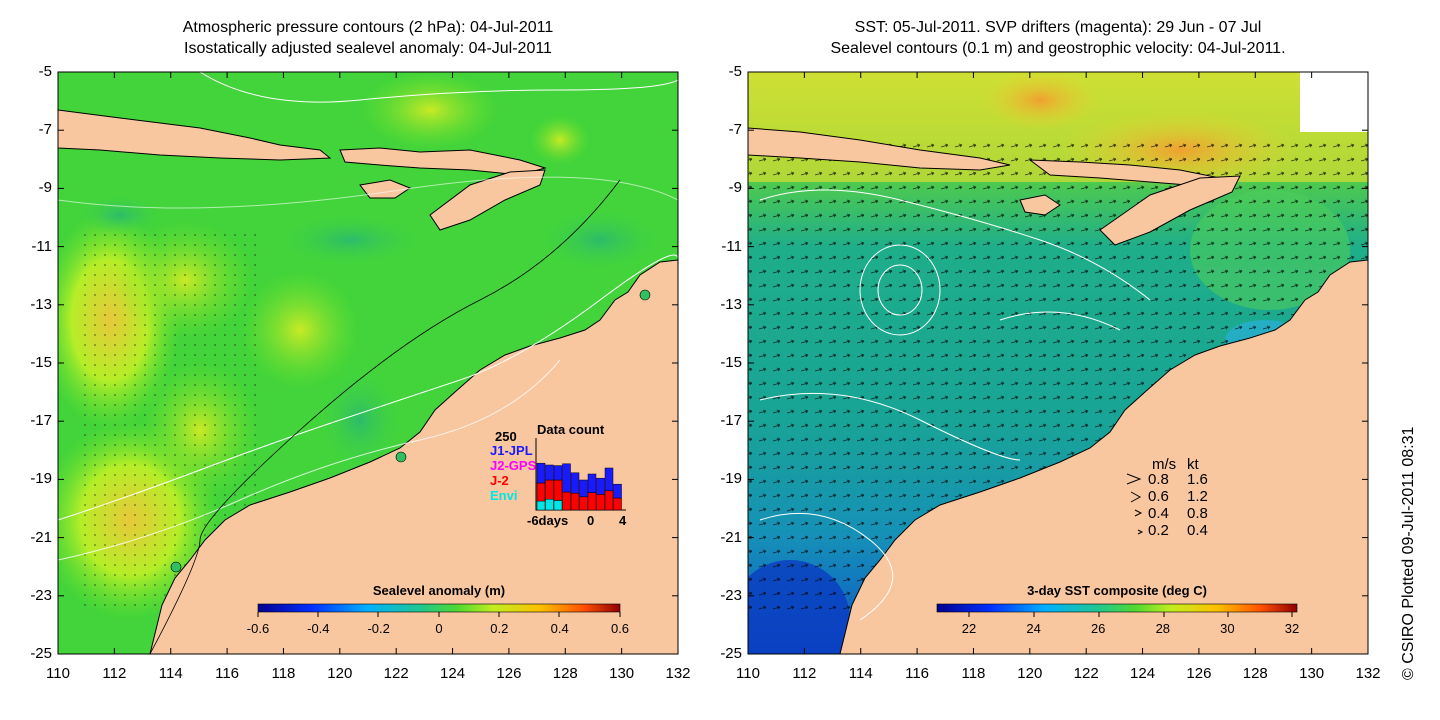 Image resolution: width=1440 pixels, height=720 pixels. I want to click on x-tick-label-right: 112, so click(804, 673).